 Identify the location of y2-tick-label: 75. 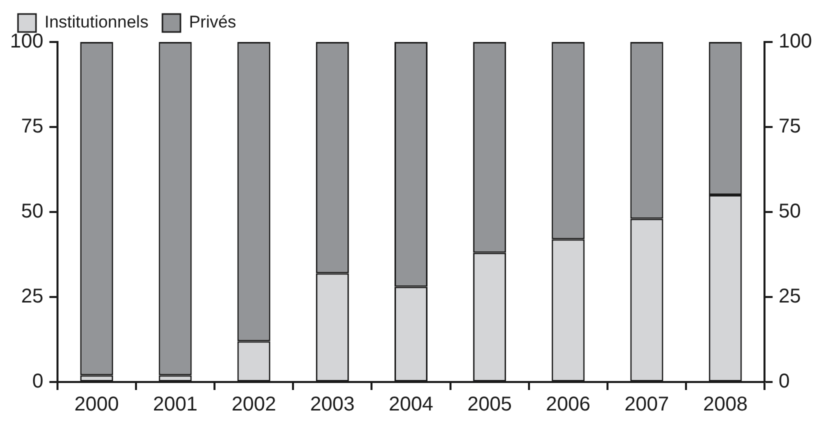
(789, 127).